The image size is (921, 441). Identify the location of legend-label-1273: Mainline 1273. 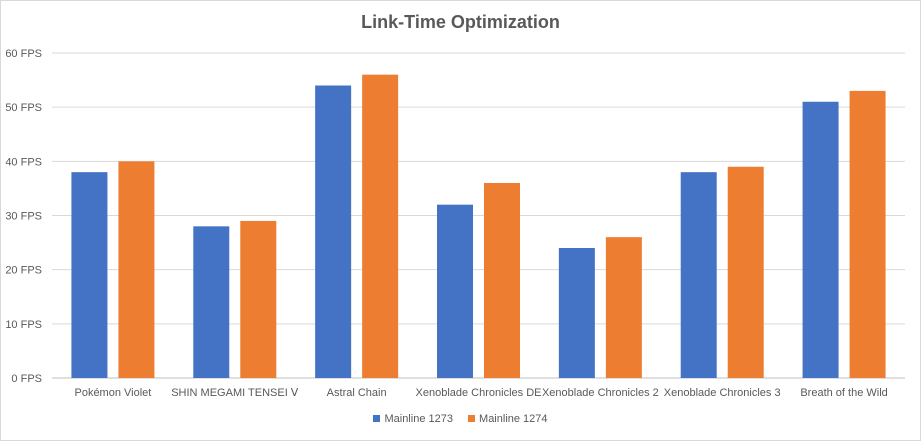
(418, 419).